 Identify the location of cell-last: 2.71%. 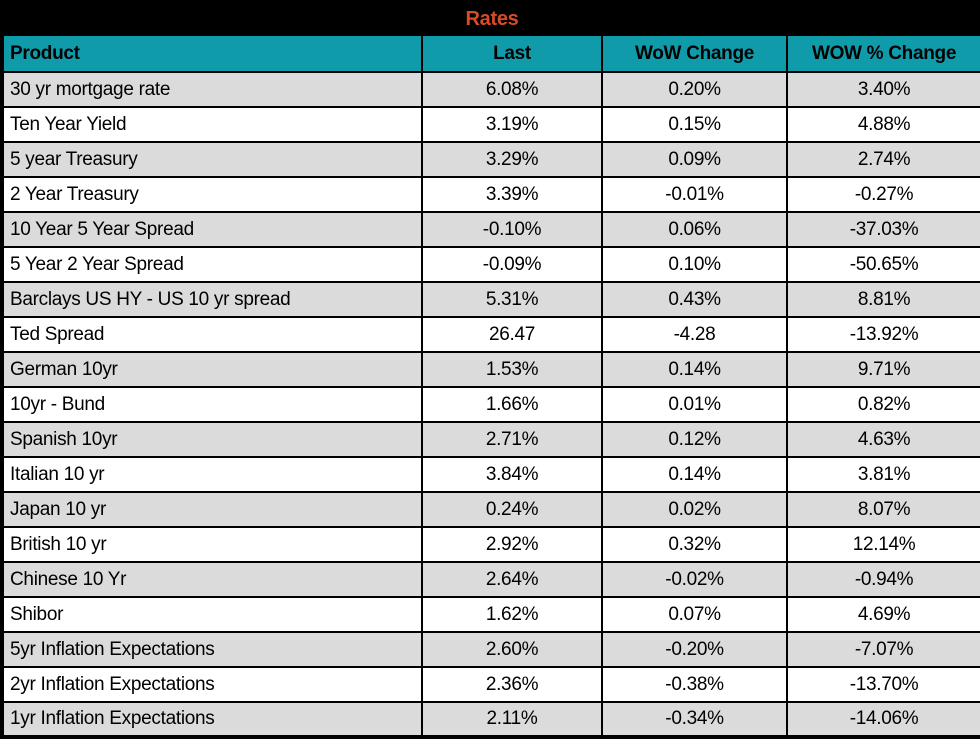
(512, 439).